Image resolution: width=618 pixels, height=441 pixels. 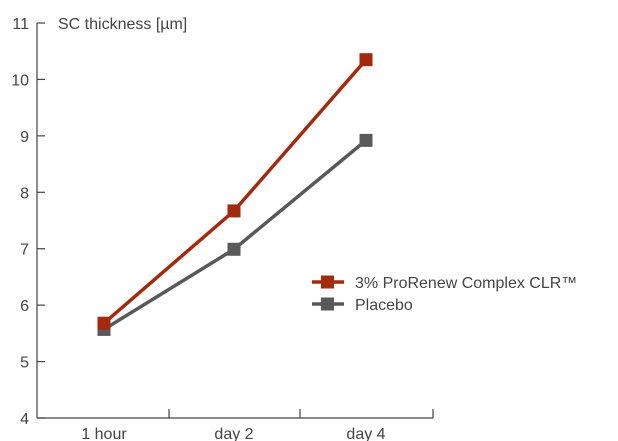 I want to click on legend-label: Placebo, so click(x=384, y=305).